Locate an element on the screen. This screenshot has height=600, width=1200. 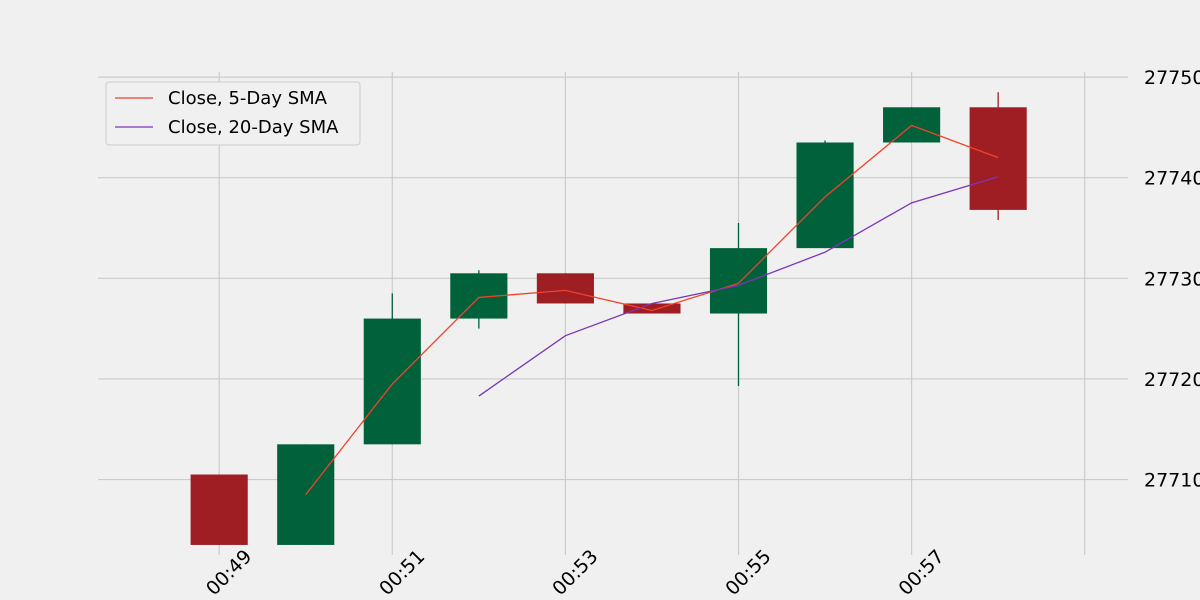
x-tick-labels: 00:49 00:51 00:53 00:55 00:57 is located at coordinates (575, 573).